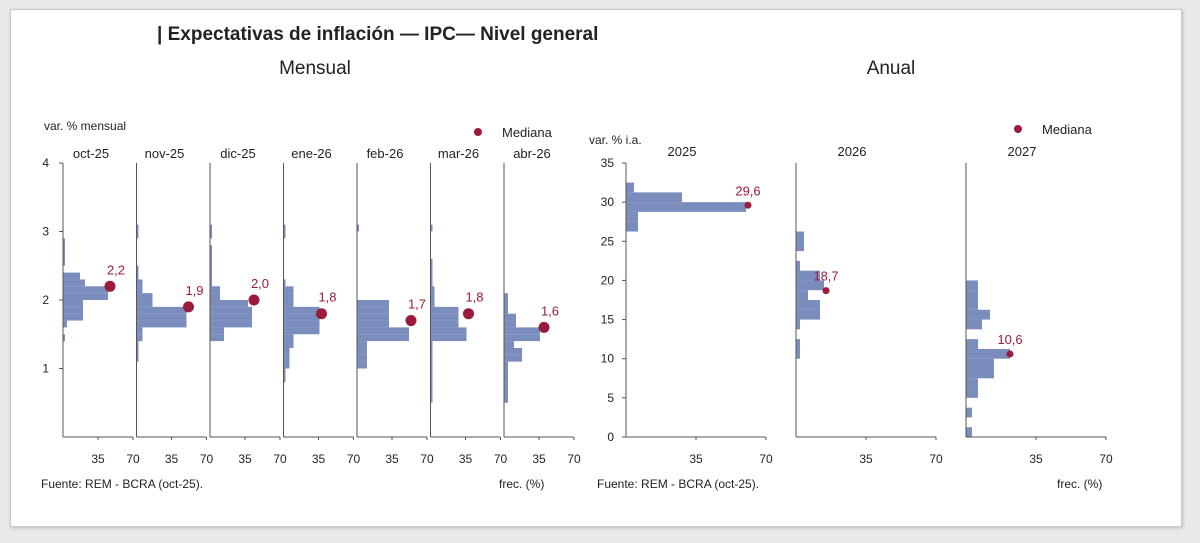  Describe the element at coordinates (608, 359) in the screenshot. I see `y-tick-label: 10` at that location.